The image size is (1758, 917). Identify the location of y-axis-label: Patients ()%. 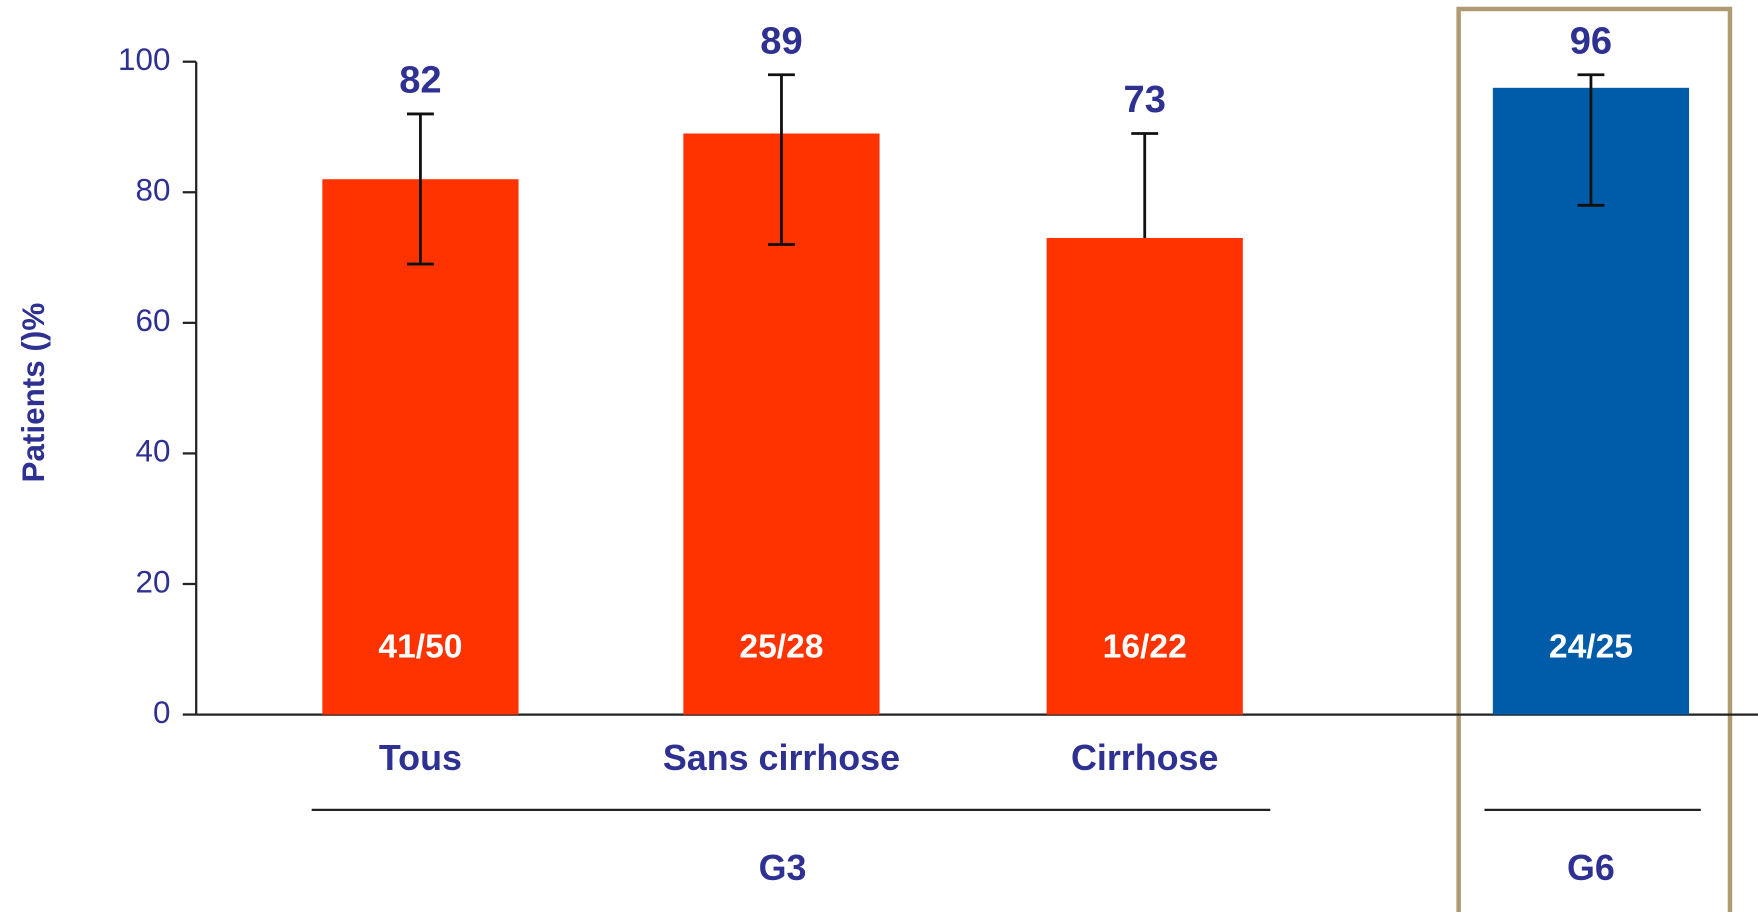
(33, 393).